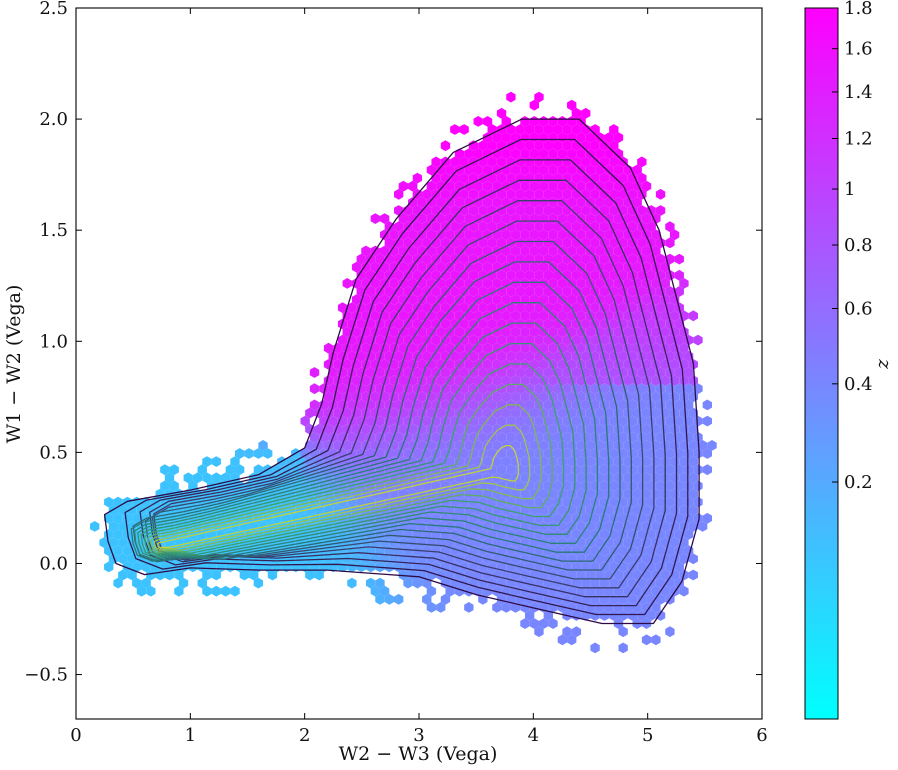 This screenshot has height=770, width=898. Describe the element at coordinates (358, 449) in the screenshot. I see `density-contour` at that location.